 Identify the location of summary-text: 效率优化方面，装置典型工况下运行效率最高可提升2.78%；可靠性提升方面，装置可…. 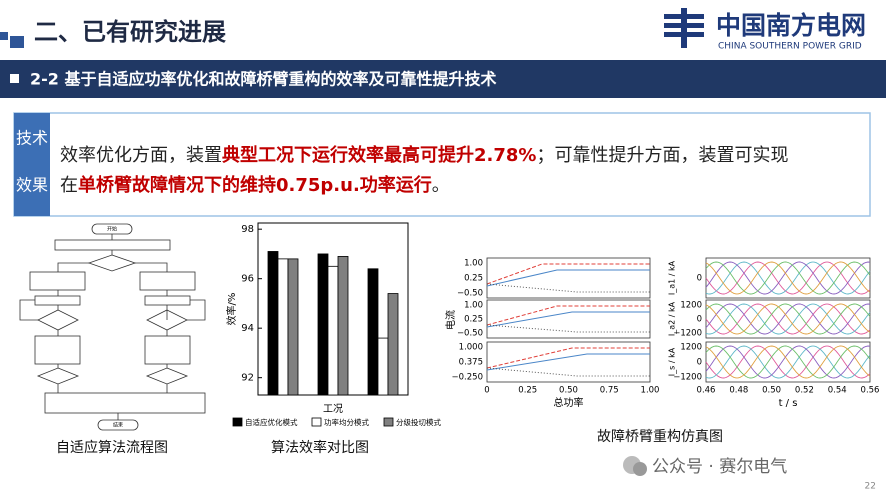
(424, 155).